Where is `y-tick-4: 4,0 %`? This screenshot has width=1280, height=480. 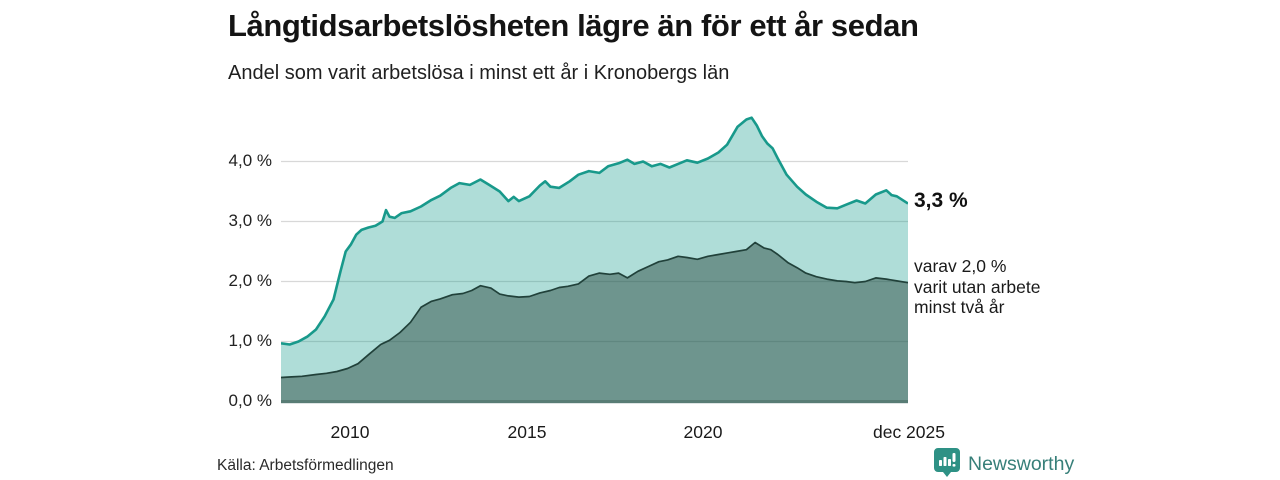
y-tick-4: 4,0 % is located at coordinates (250, 160).